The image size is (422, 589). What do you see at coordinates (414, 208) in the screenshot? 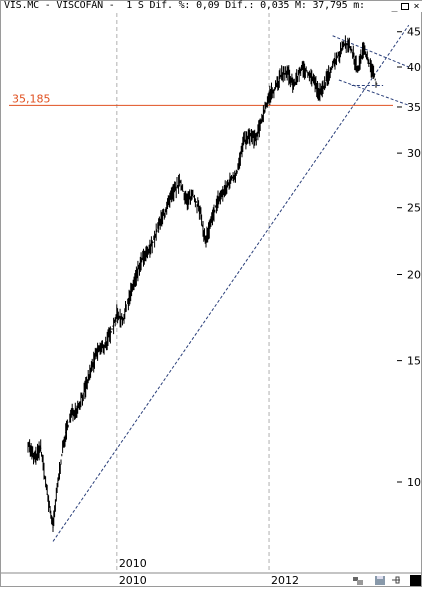
I see `y-tick-label: 25` at bounding box center [414, 208].